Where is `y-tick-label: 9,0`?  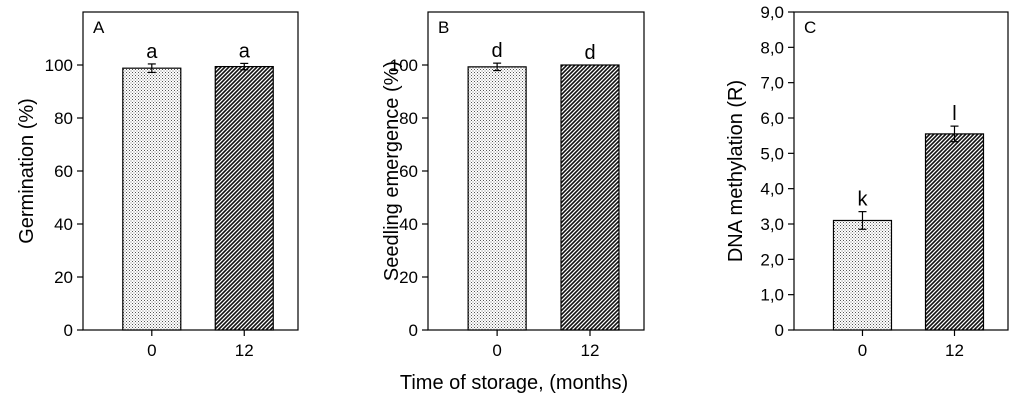
y-tick-label: 9,0 is located at coordinates (772, 12).